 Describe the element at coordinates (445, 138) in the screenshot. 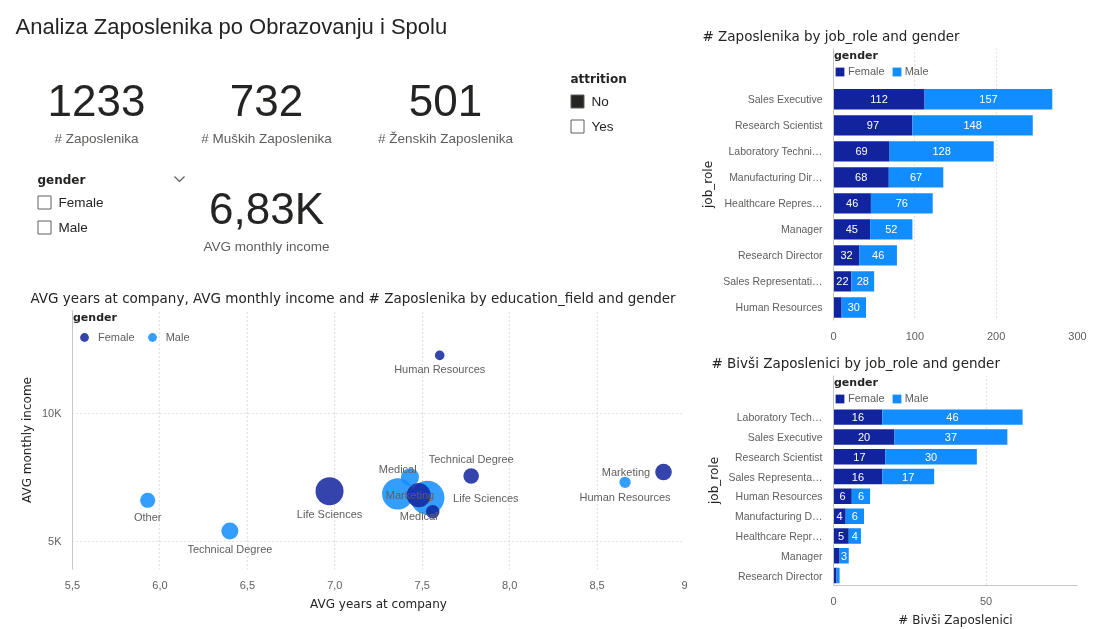

I see `category-label: # Ženskih Zaposlenika` at that location.